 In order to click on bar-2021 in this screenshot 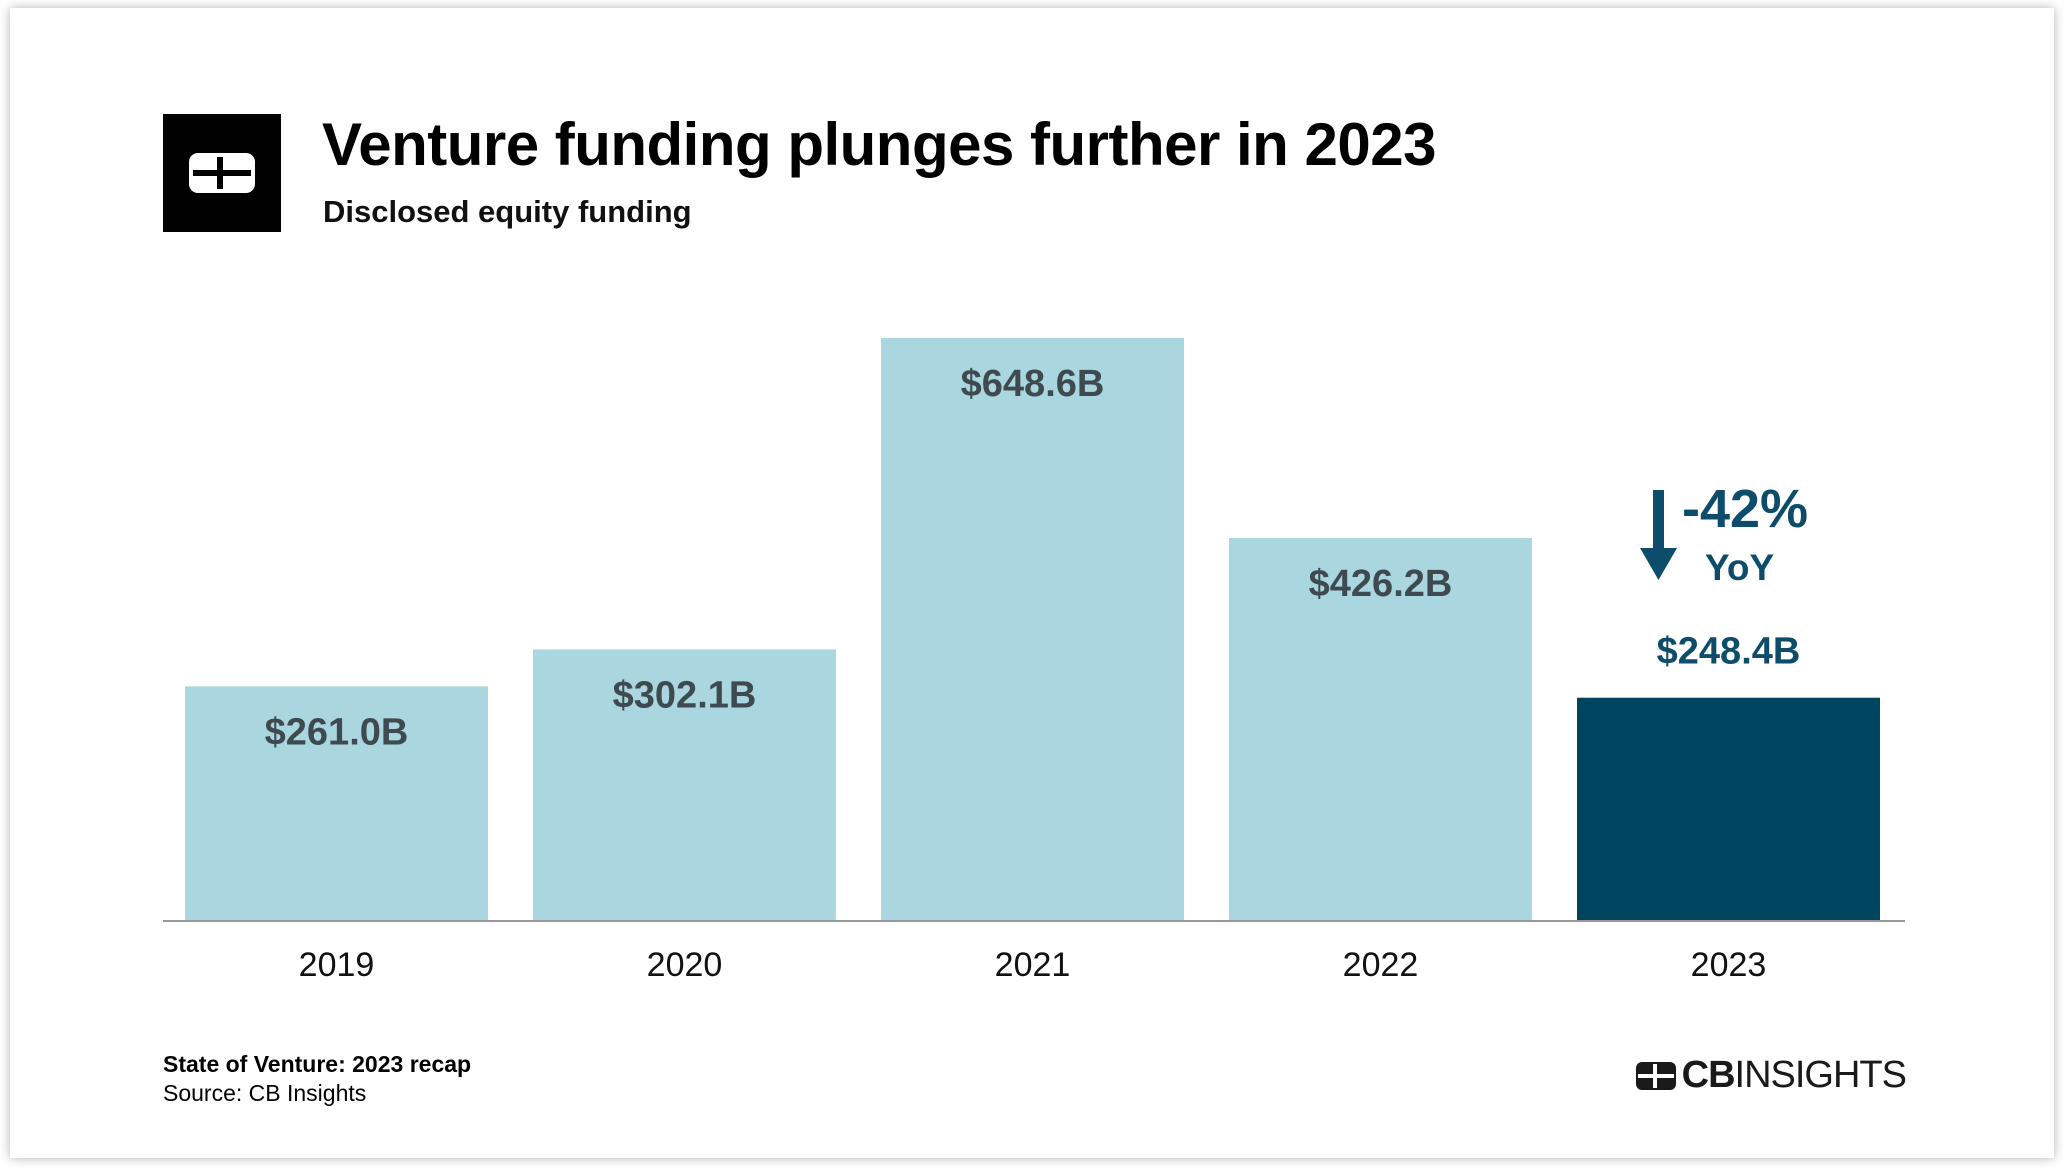, I will do `click(1032, 629)`.